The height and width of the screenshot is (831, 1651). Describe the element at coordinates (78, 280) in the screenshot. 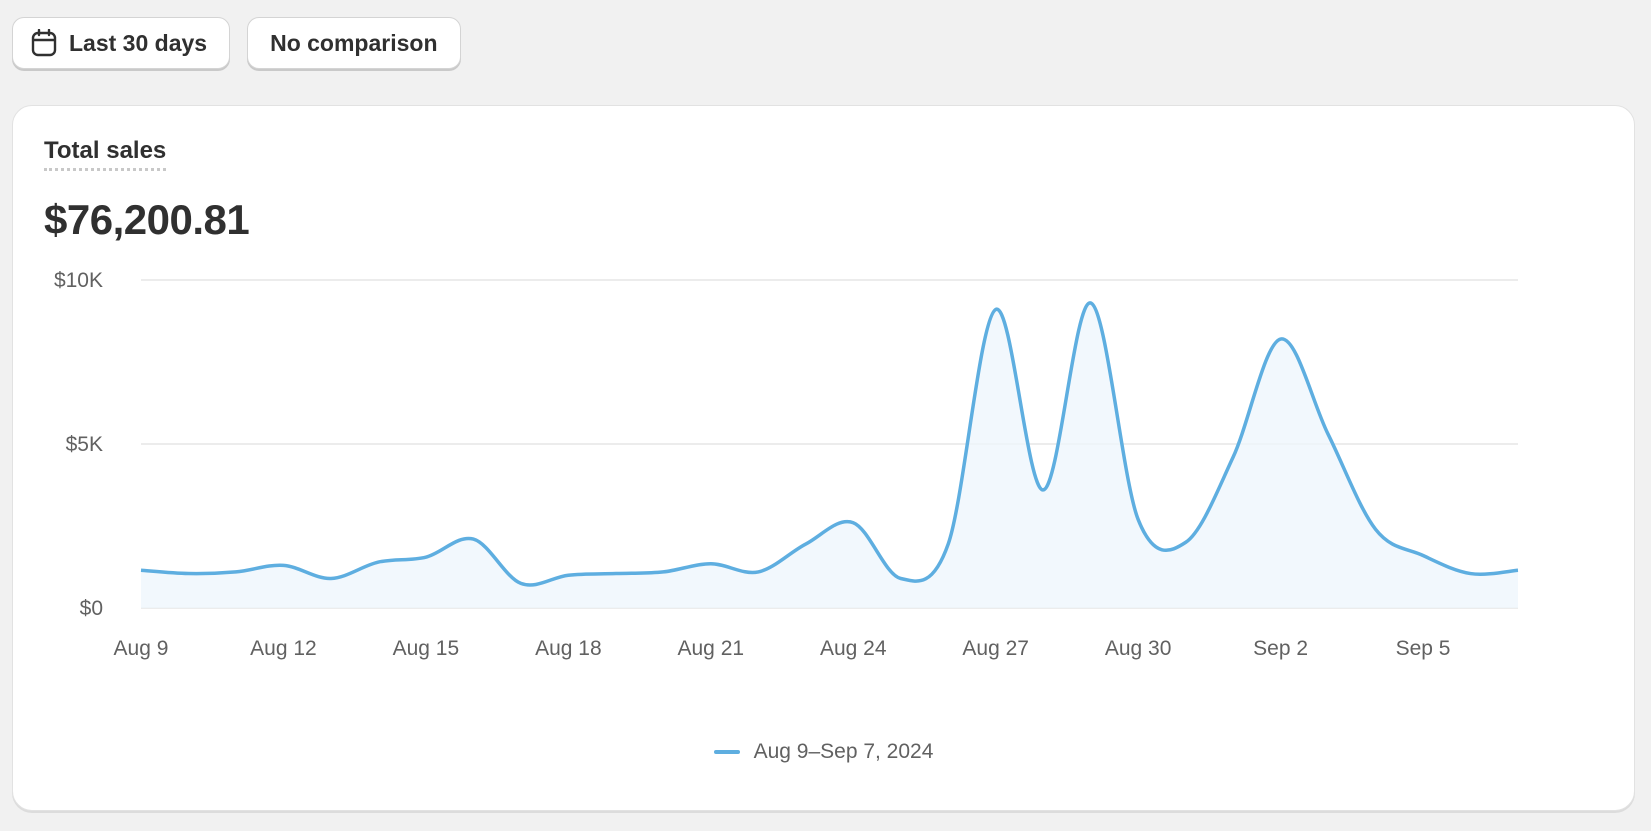

I see `y-tick-label: $10K` at that location.